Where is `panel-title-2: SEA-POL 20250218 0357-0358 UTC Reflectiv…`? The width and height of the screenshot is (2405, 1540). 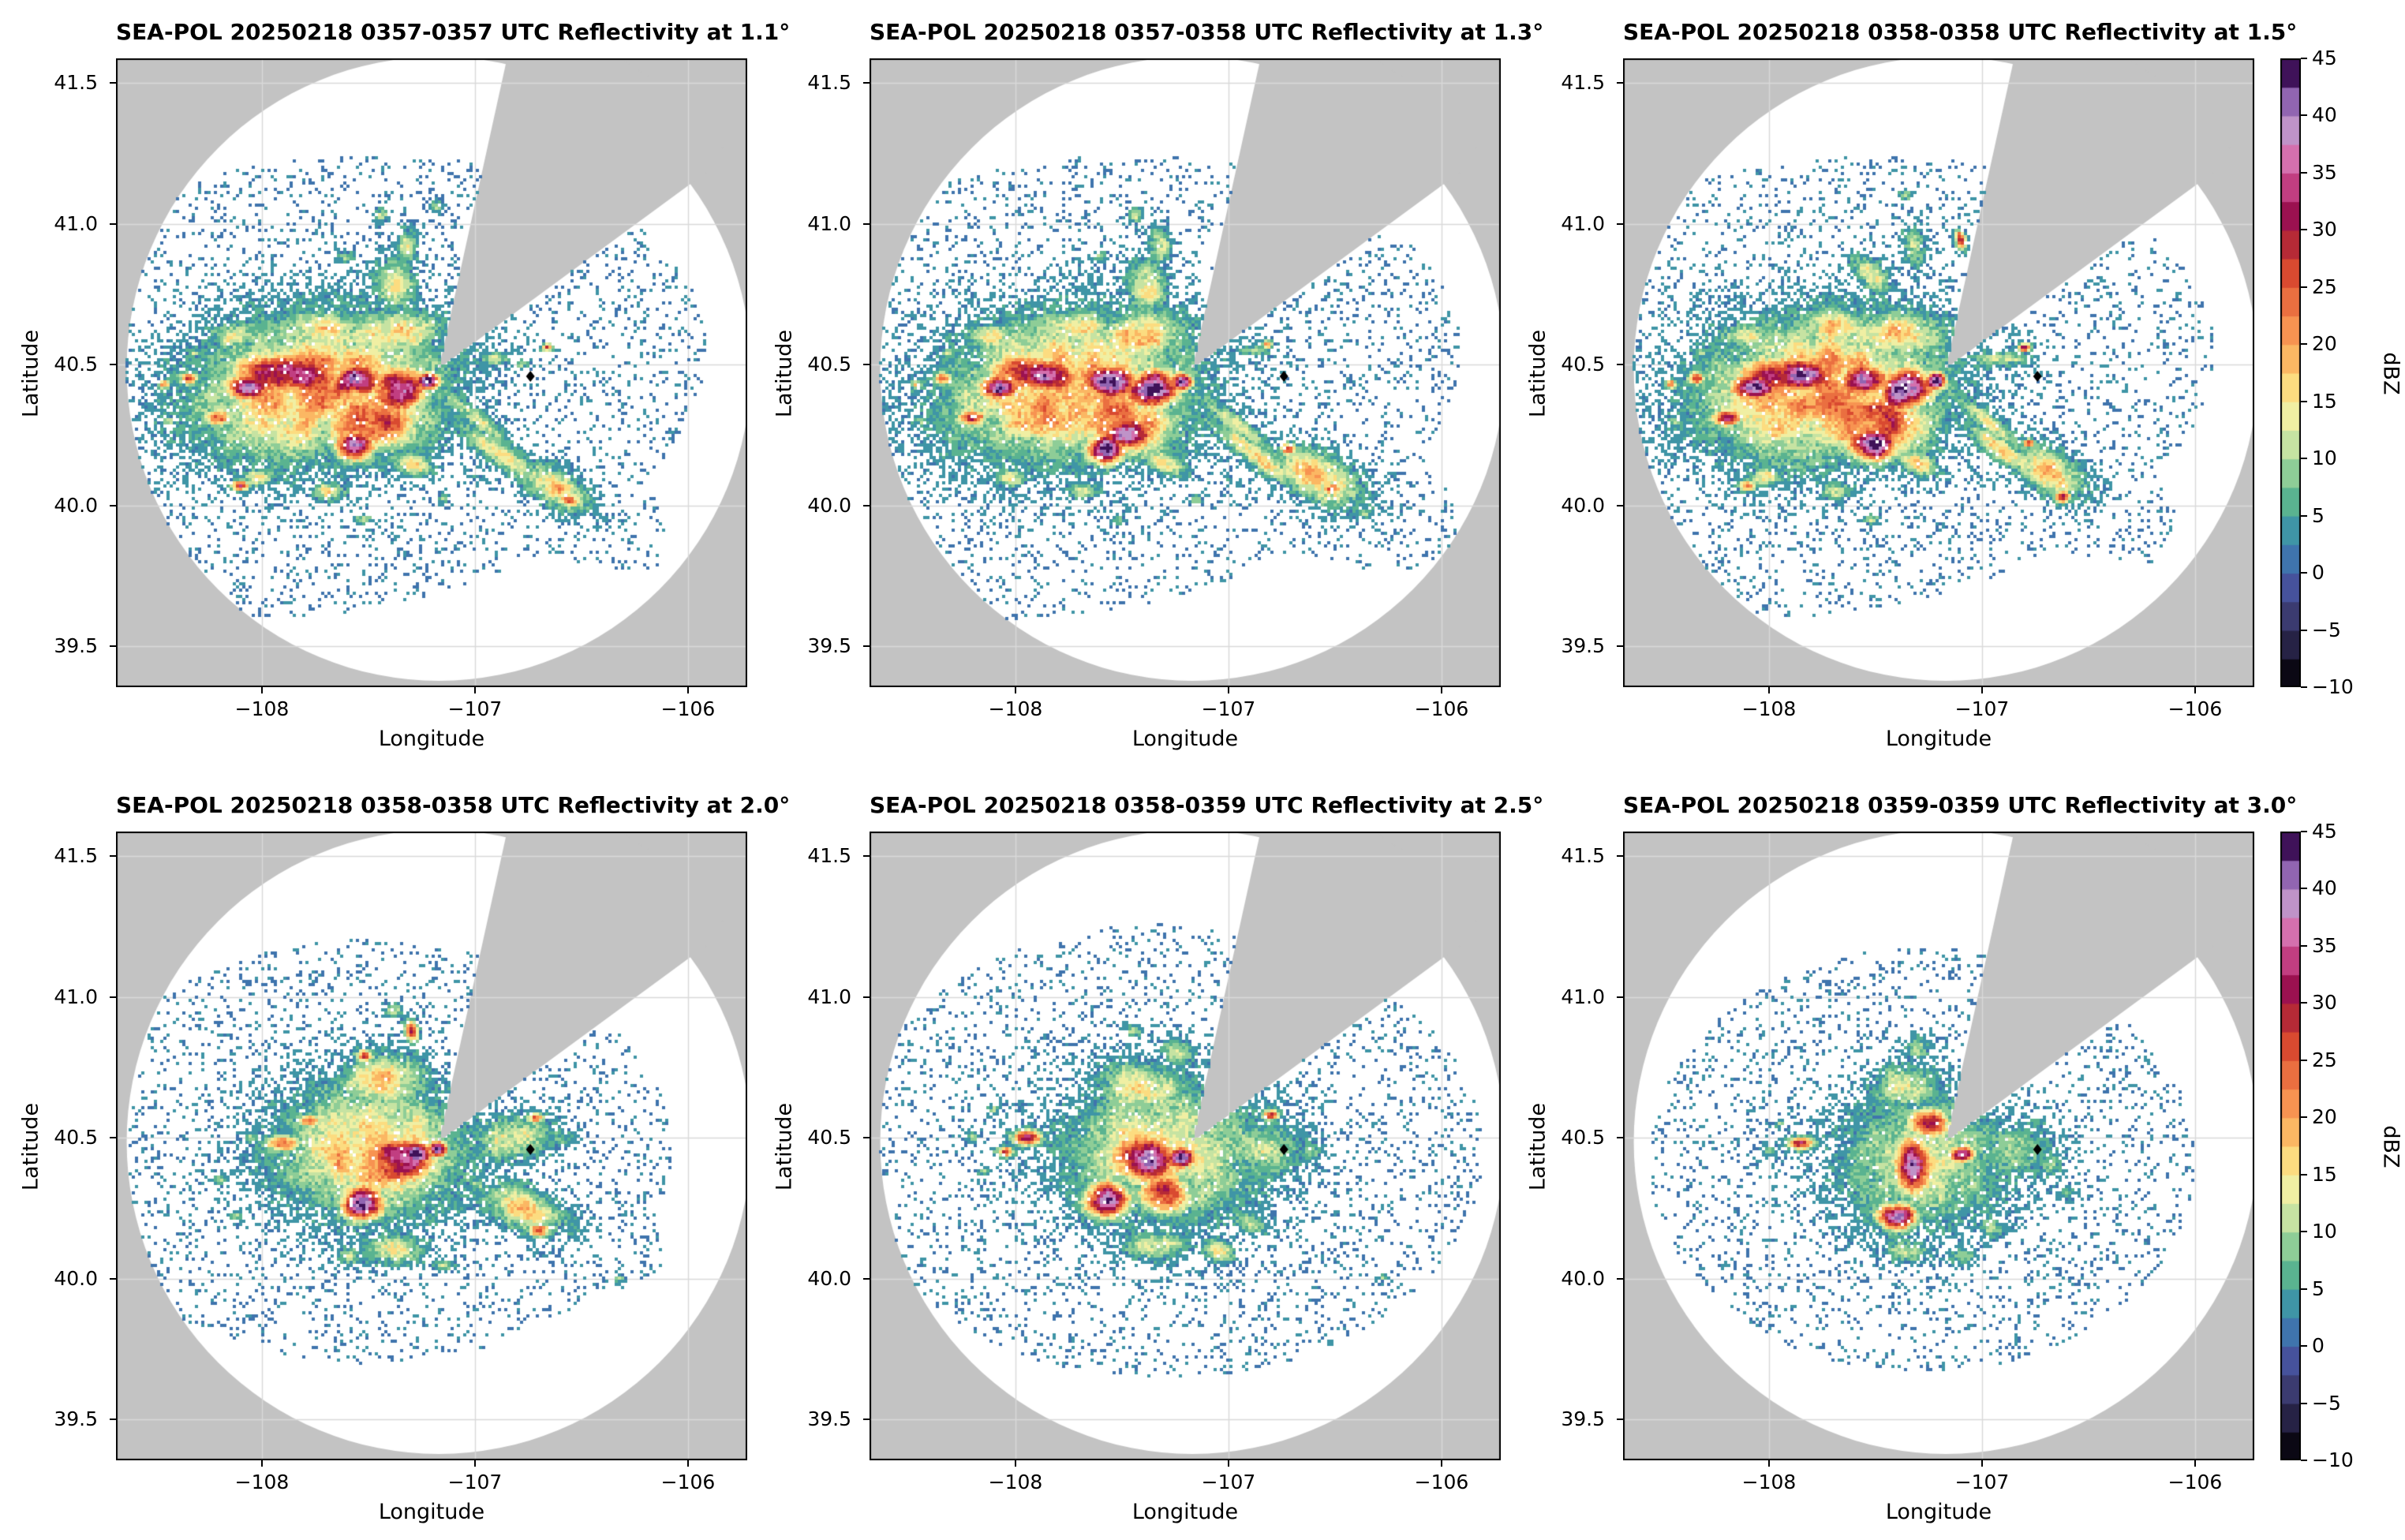
panel-title-2: SEA-POL 20250218 0357-0358 UTC Reflectiv… is located at coordinates (1207, 32).